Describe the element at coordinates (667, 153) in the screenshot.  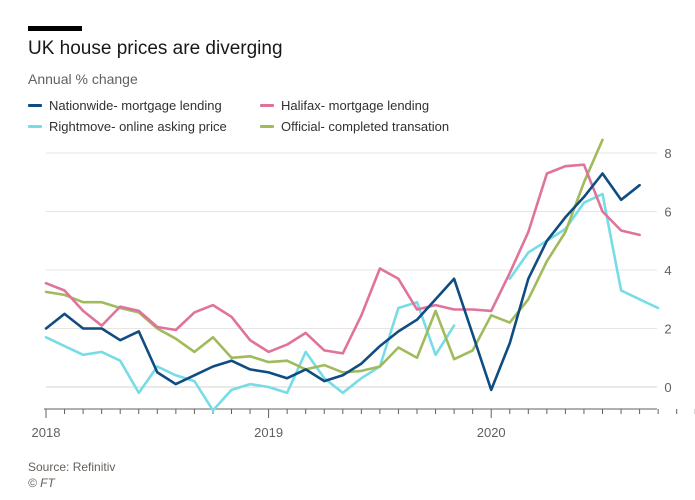
I see `y-tick-label-8: 8` at that location.